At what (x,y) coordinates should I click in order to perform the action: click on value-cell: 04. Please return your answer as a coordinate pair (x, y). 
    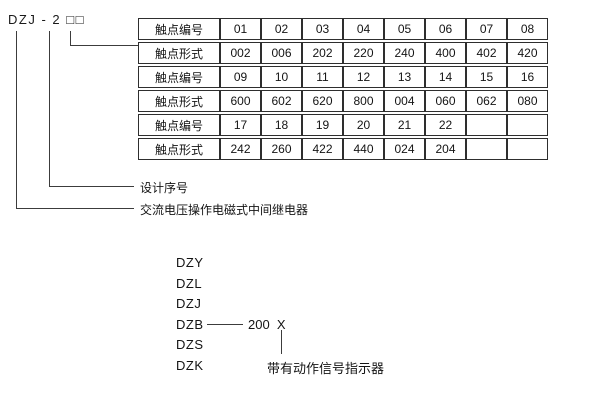
    Looking at the image, I should click on (363, 29).